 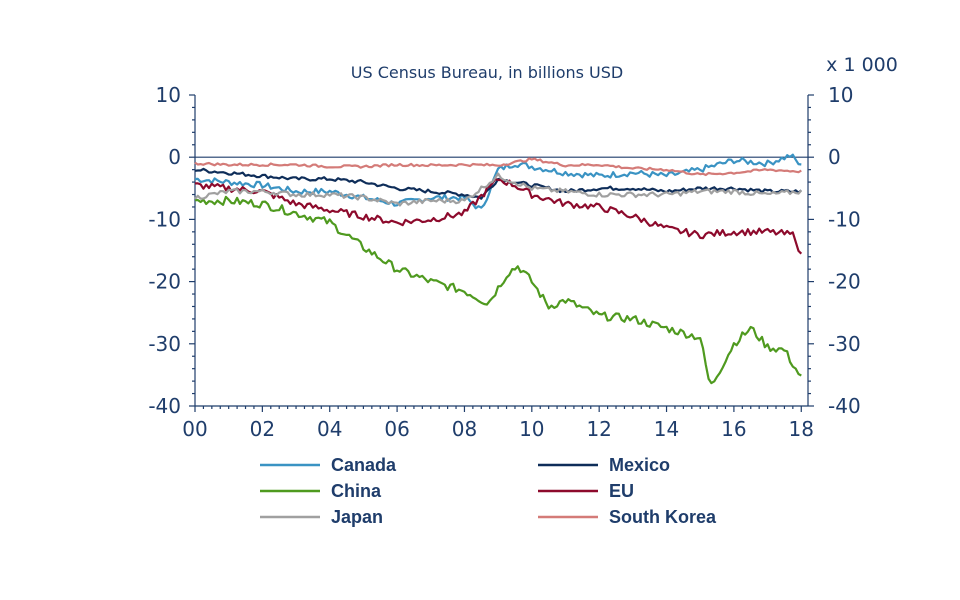 I want to click on left-y-tick-label: 10, so click(x=168, y=95).